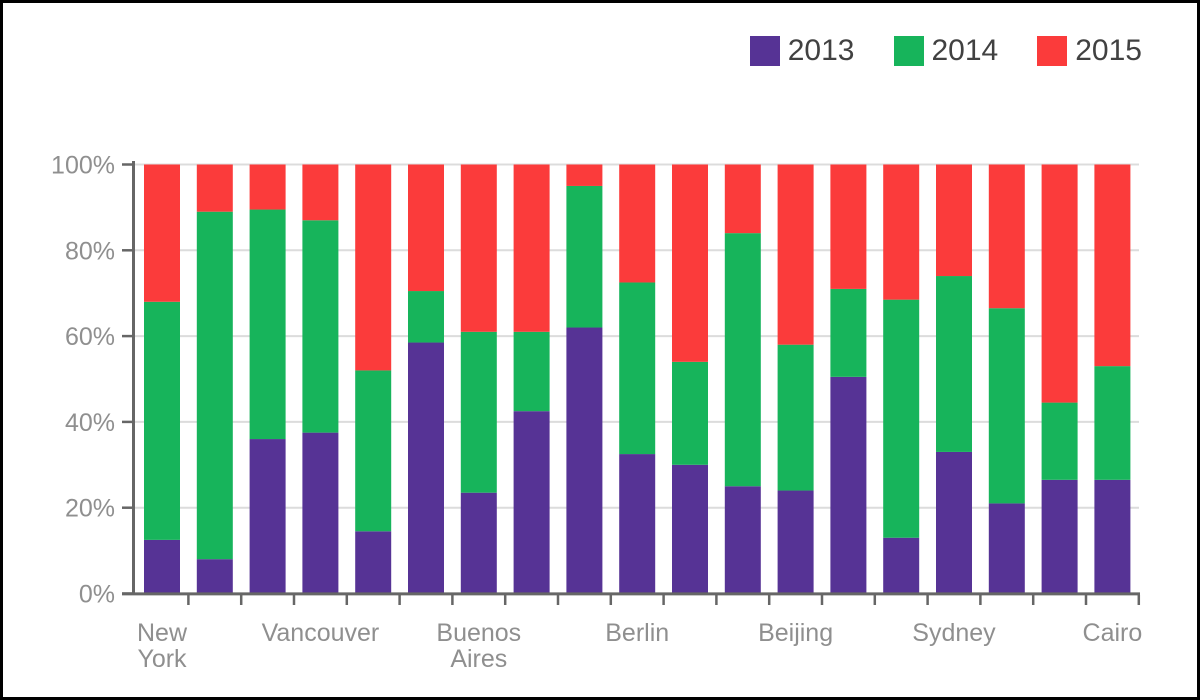  Describe the element at coordinates (320, 192) in the screenshot. I see `bar-segment-2015-col4` at that location.